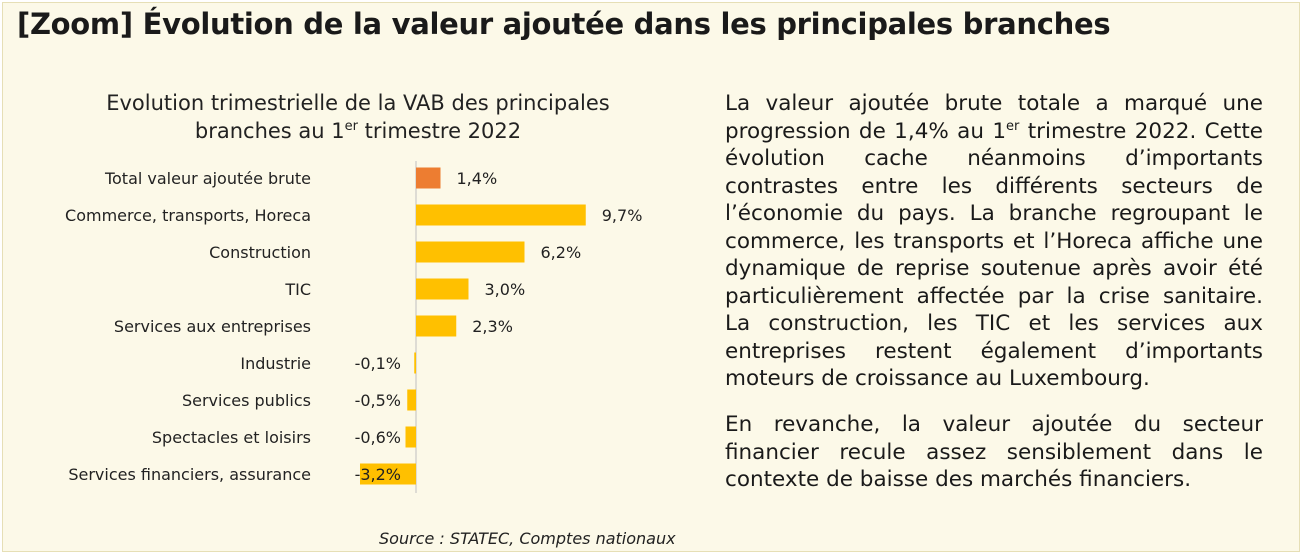  Describe the element at coordinates (477, 178) in the screenshot. I see `data-label: 1,4%` at that location.